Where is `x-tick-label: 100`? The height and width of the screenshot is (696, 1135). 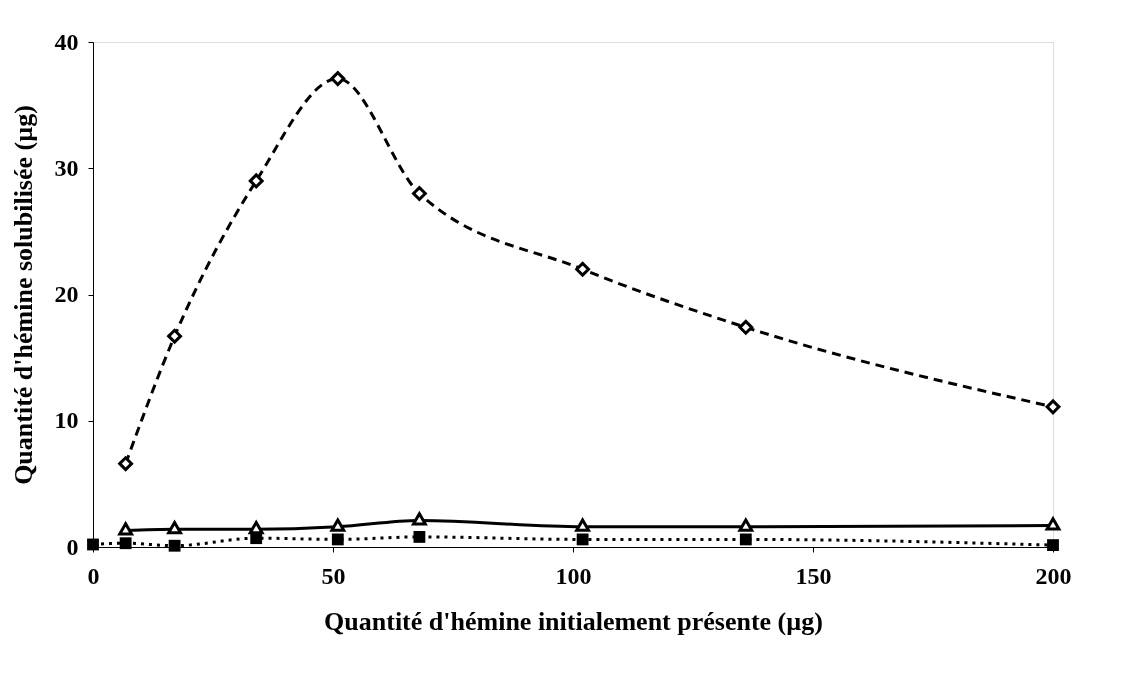 x-tick-label: 100 is located at coordinates (573, 575).